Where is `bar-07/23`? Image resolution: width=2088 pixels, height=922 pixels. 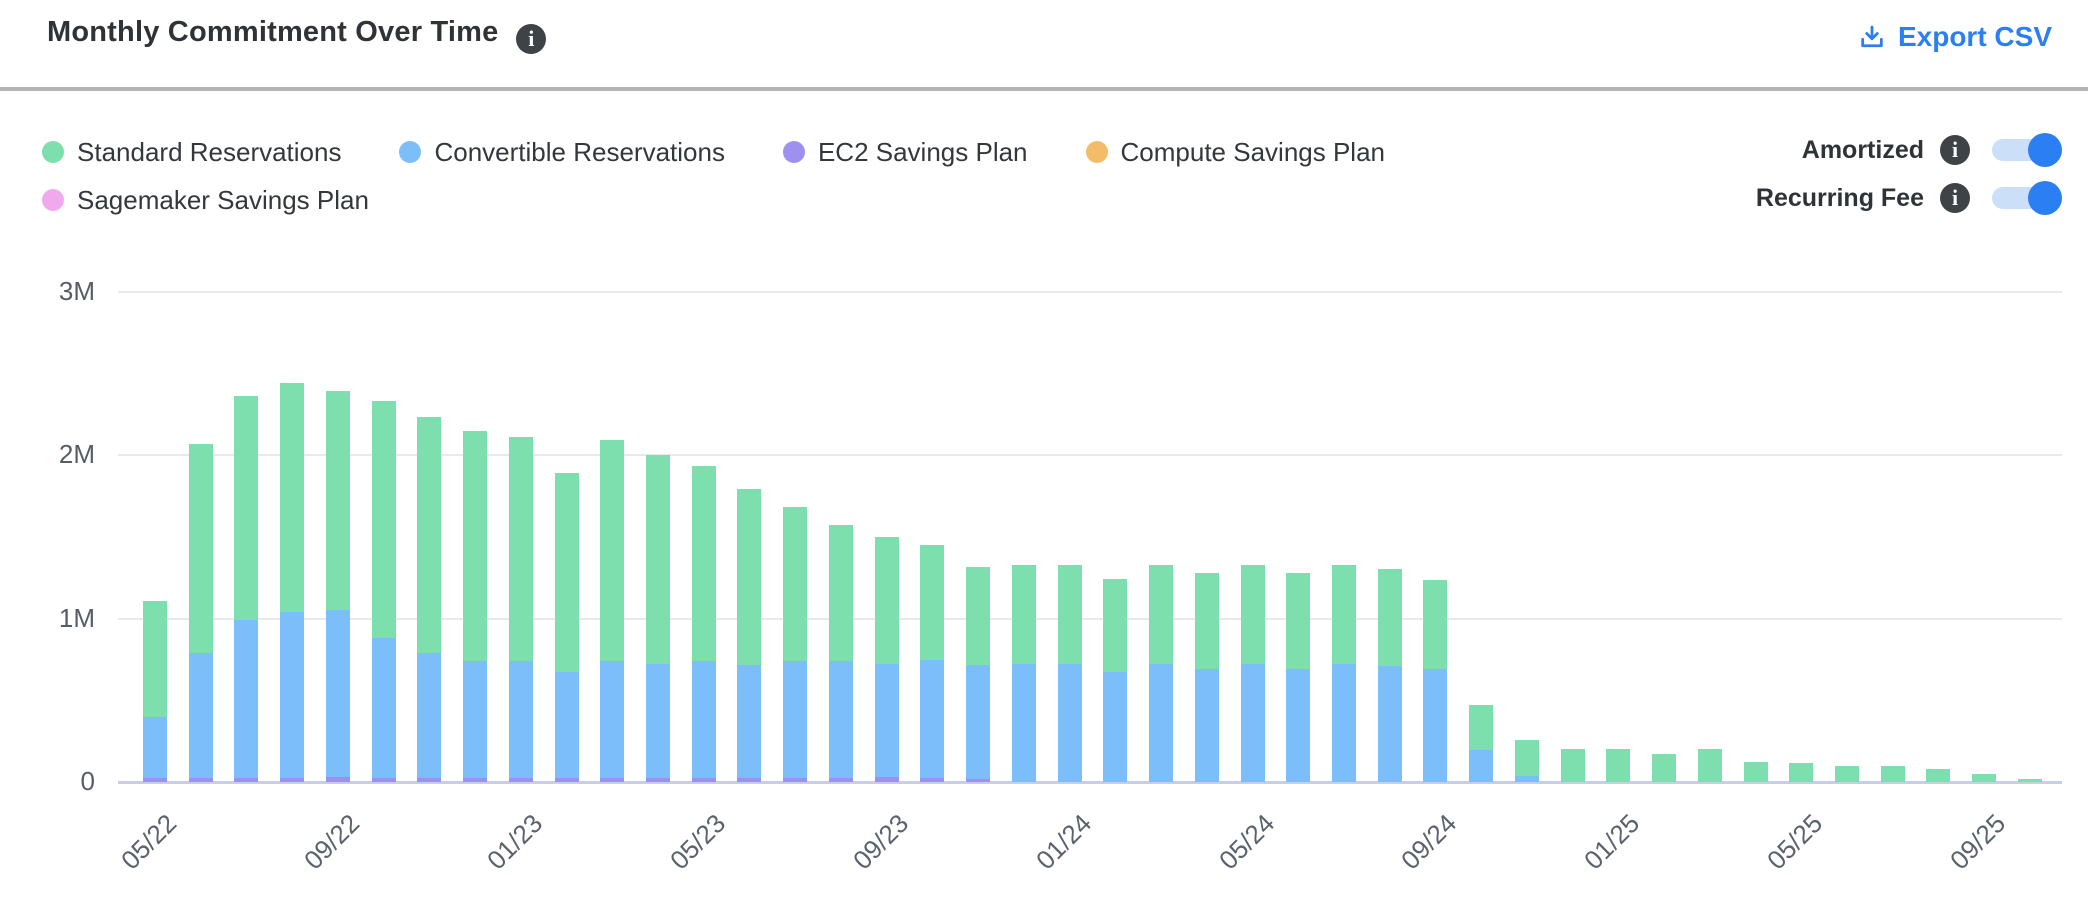 bar-07/23 is located at coordinates (795, 644).